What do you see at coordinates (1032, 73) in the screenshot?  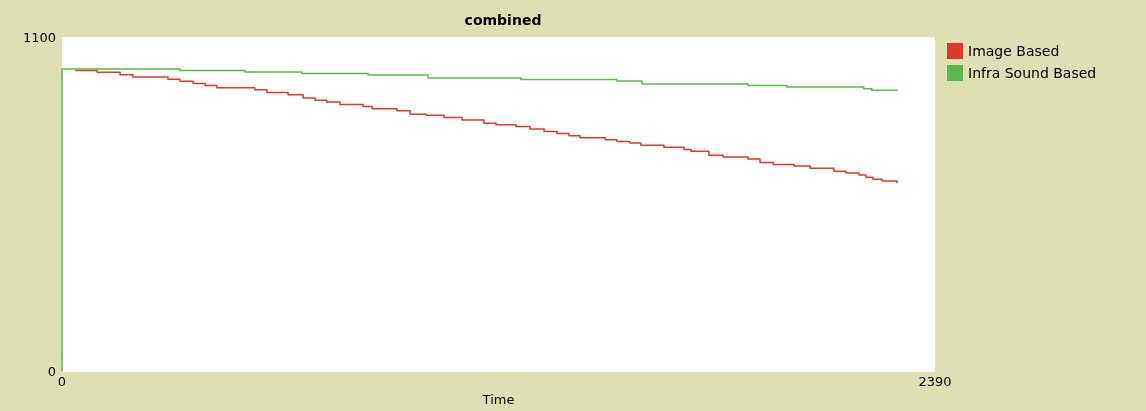 I see `legend-label: Infra Sound Based` at bounding box center [1032, 73].